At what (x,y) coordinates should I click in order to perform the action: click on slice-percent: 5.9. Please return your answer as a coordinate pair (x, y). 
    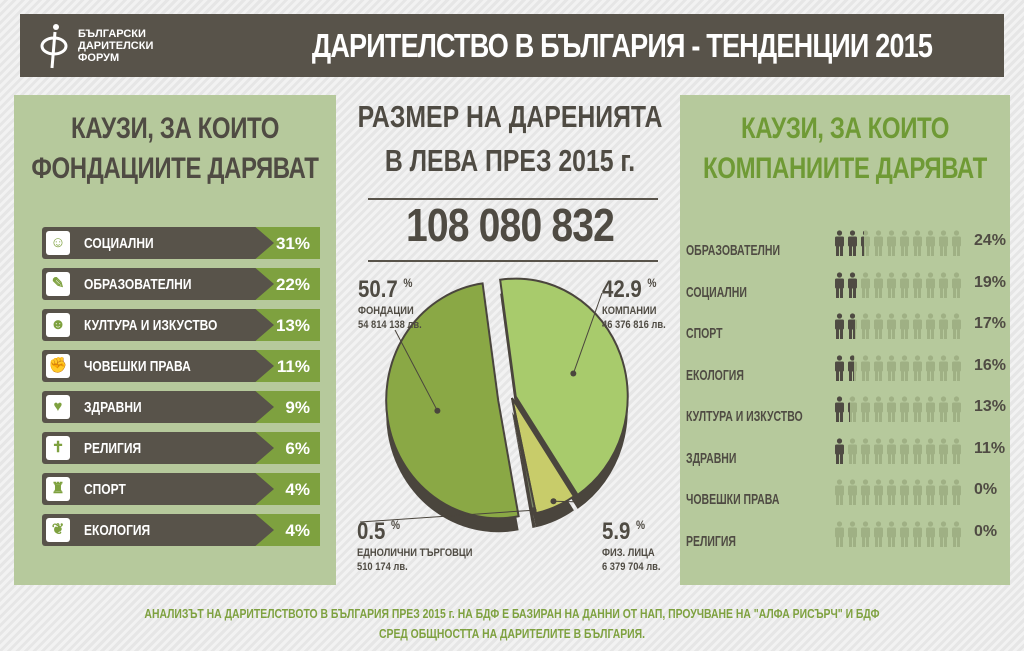
    Looking at the image, I should click on (616, 531).